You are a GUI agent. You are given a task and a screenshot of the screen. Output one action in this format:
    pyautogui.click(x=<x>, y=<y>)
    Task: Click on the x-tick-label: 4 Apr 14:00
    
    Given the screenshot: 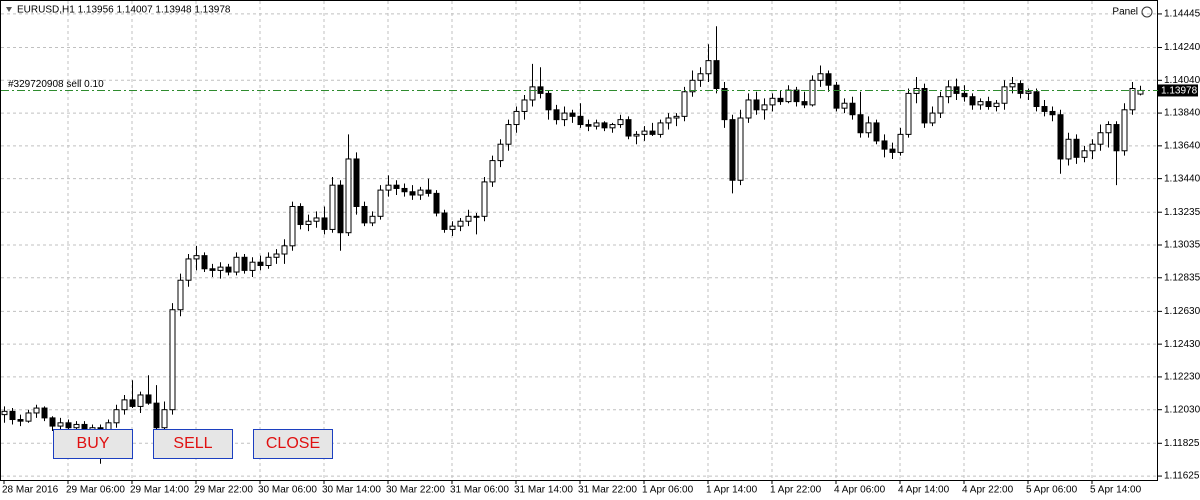 What is the action you would take?
    pyautogui.click(x=924, y=490)
    